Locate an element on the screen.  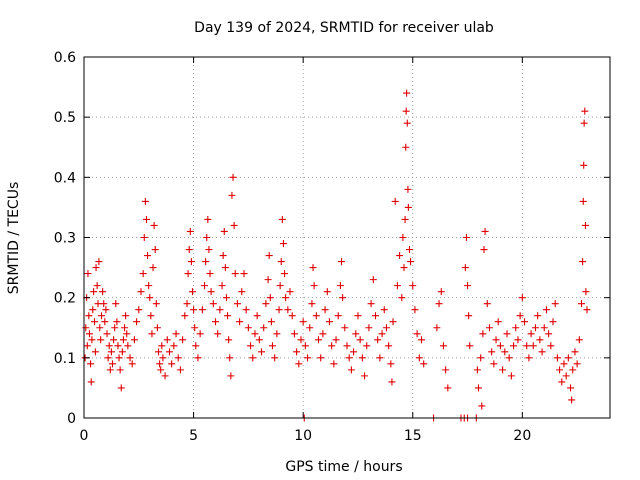
x-tick-label: 10 is located at coordinates (303, 436).